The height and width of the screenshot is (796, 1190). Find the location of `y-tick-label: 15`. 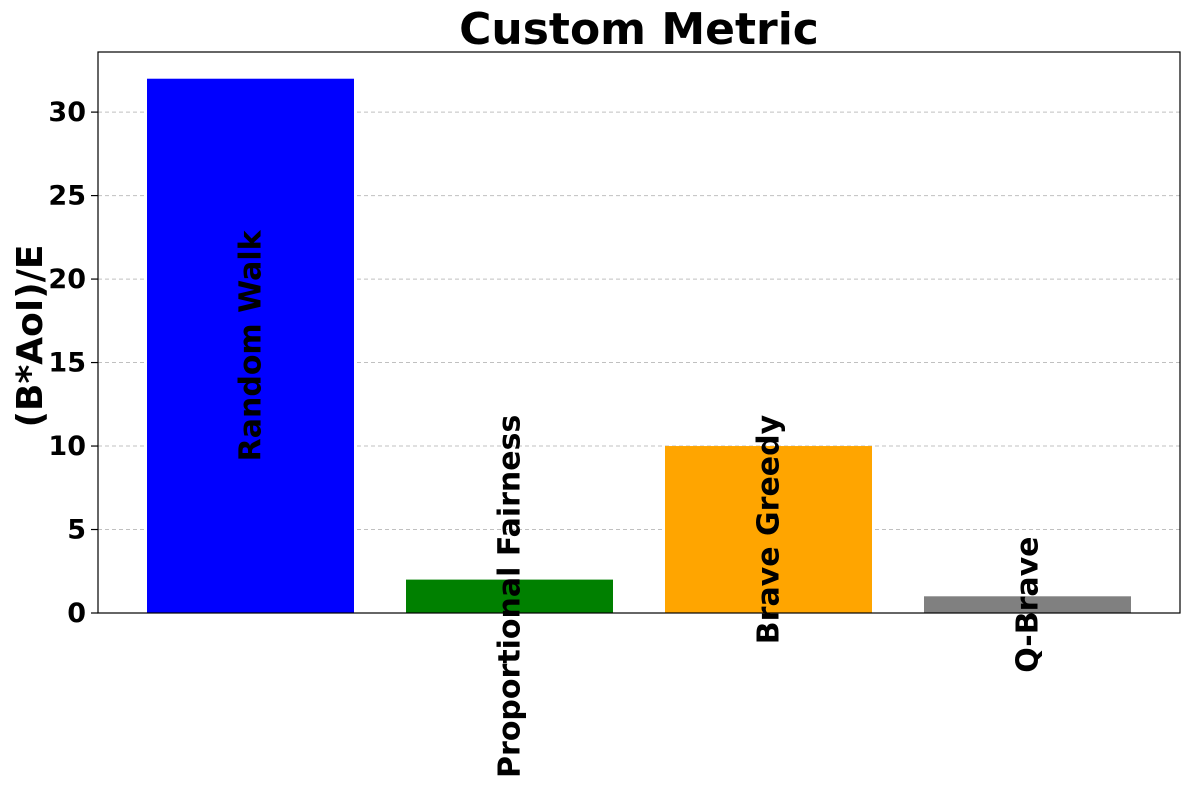

y-tick-label: 15 is located at coordinates (67, 363).